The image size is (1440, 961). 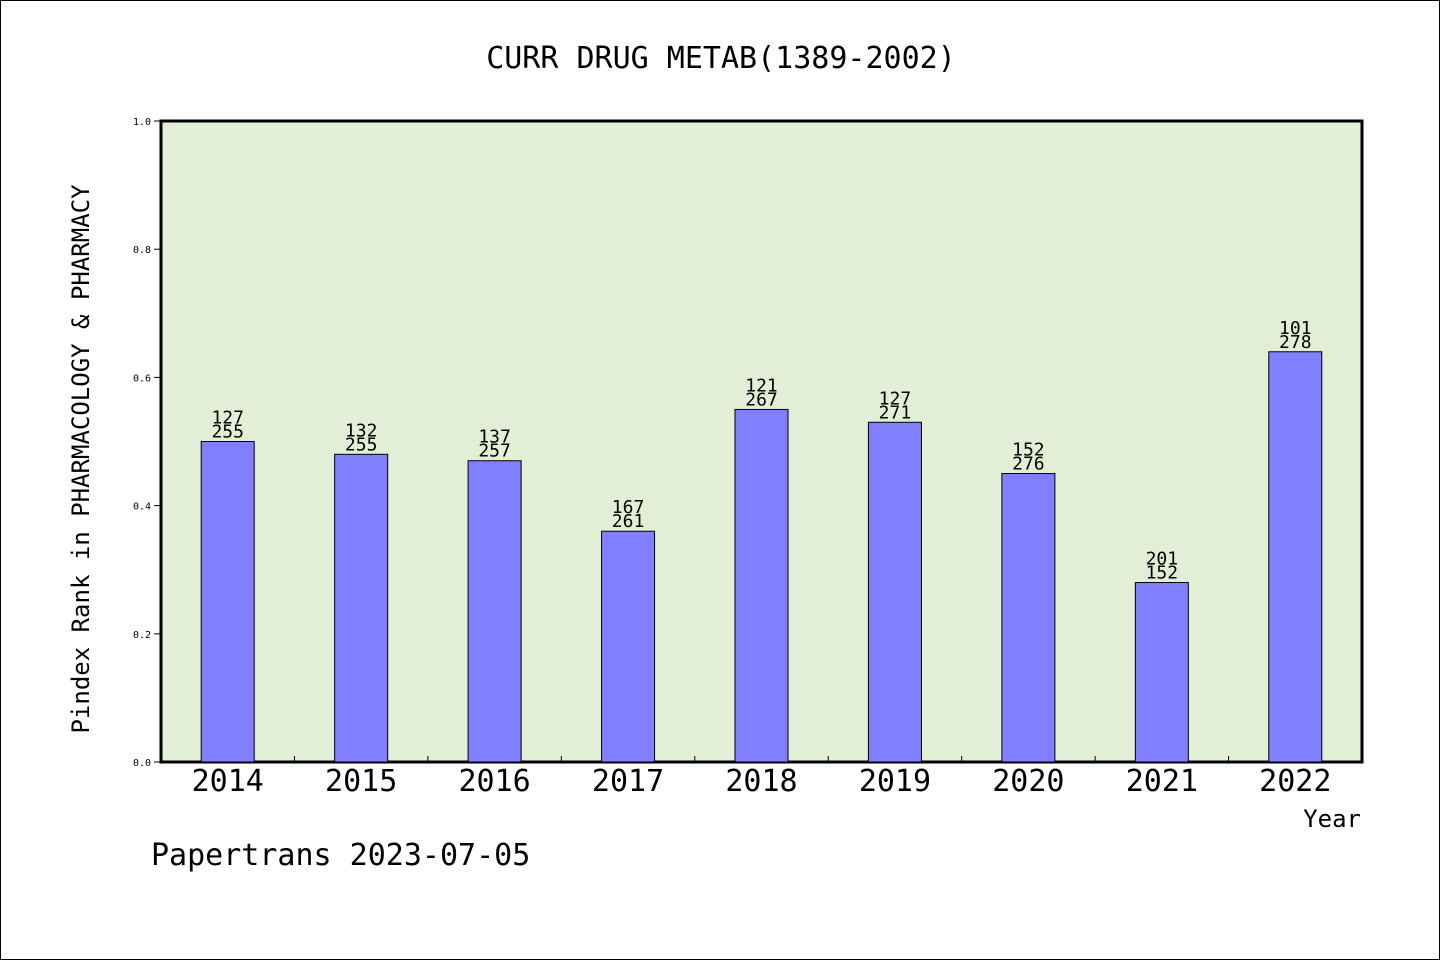 What do you see at coordinates (1295, 781) in the screenshot?
I see `x-tick-label: 2022` at bounding box center [1295, 781].